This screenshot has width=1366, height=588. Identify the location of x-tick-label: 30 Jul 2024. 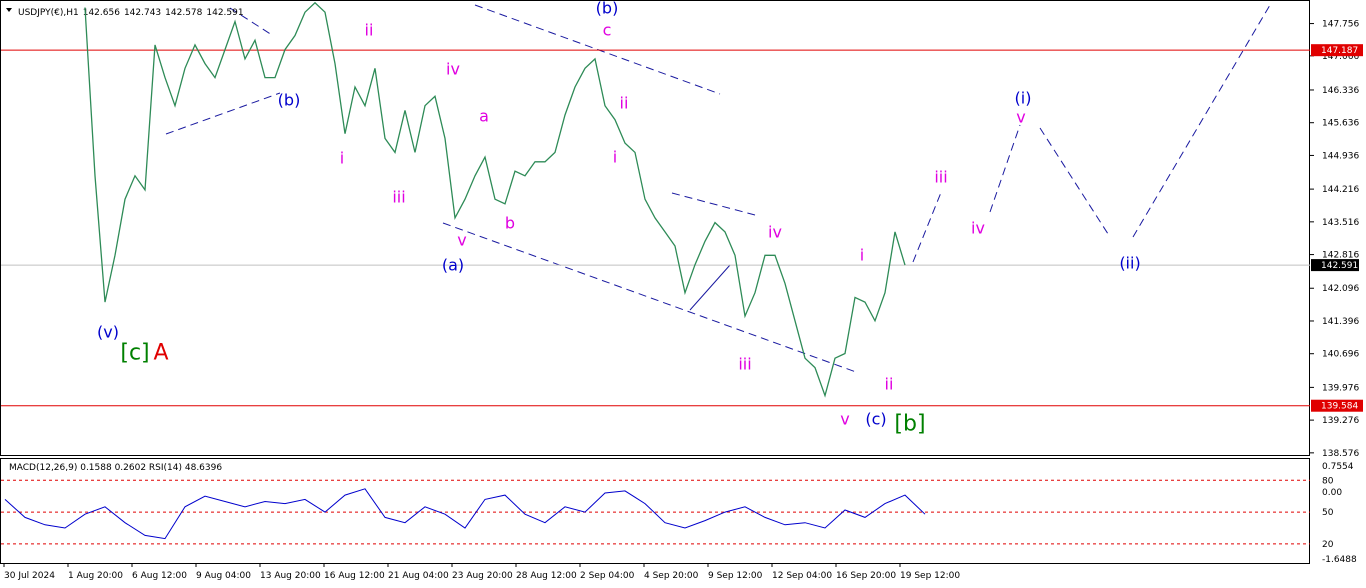
(29, 576).